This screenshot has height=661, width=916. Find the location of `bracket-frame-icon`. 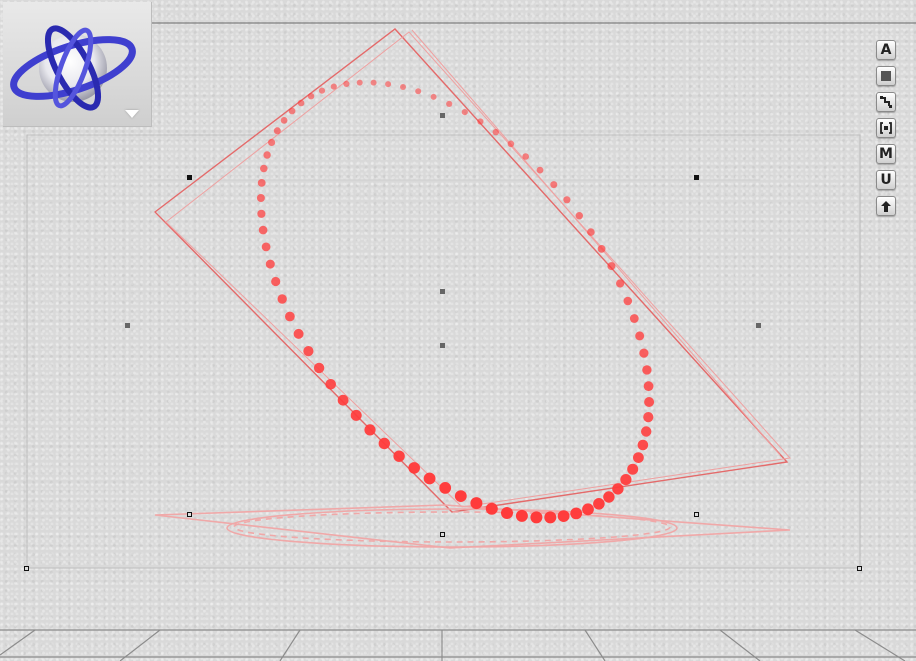

bracket-frame-icon is located at coordinates (886, 128).